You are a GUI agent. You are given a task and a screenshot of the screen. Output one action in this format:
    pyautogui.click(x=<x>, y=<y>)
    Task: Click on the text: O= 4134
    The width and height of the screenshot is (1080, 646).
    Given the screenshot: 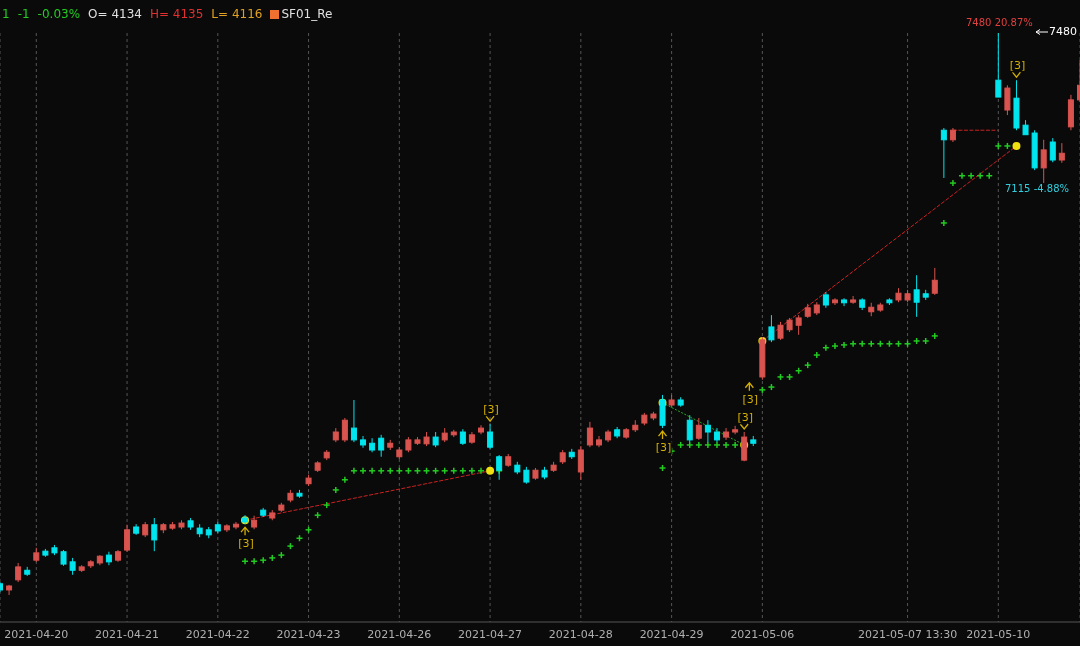 What is the action you would take?
    pyautogui.click(x=115, y=14)
    